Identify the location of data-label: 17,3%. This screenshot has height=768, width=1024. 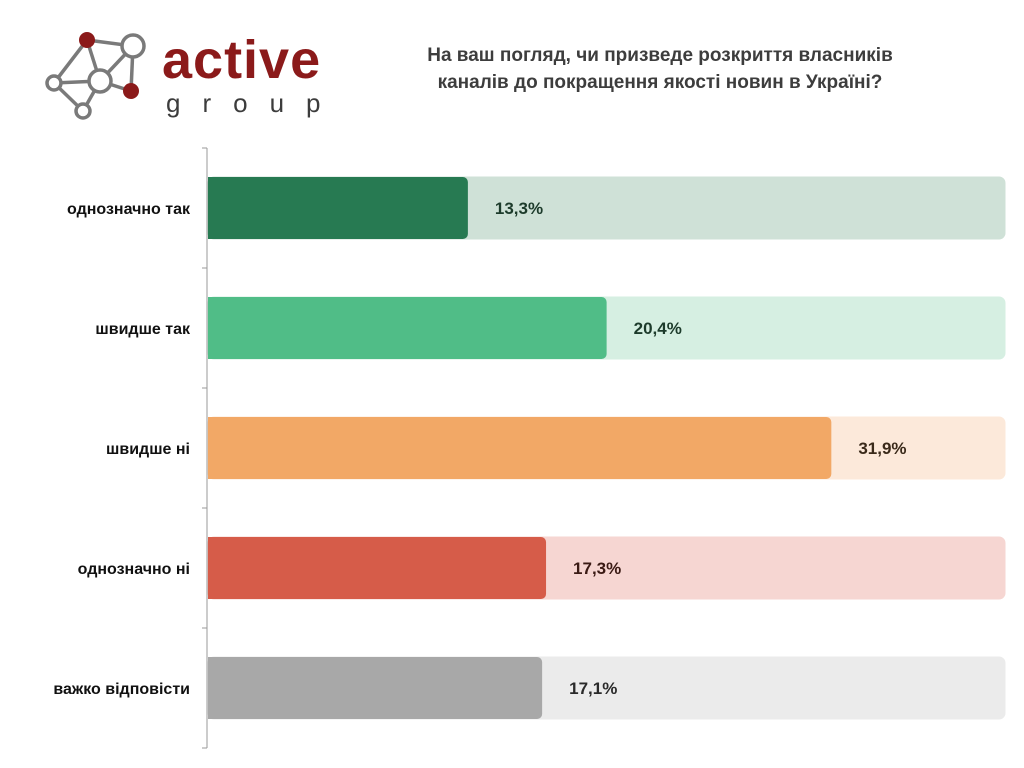
(597, 568).